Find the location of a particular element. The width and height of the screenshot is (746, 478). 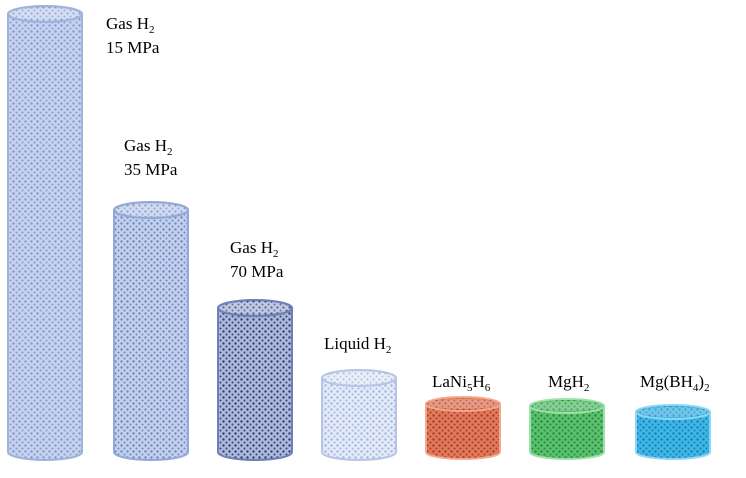

cylinder-mgh2 is located at coordinates (567, 429).